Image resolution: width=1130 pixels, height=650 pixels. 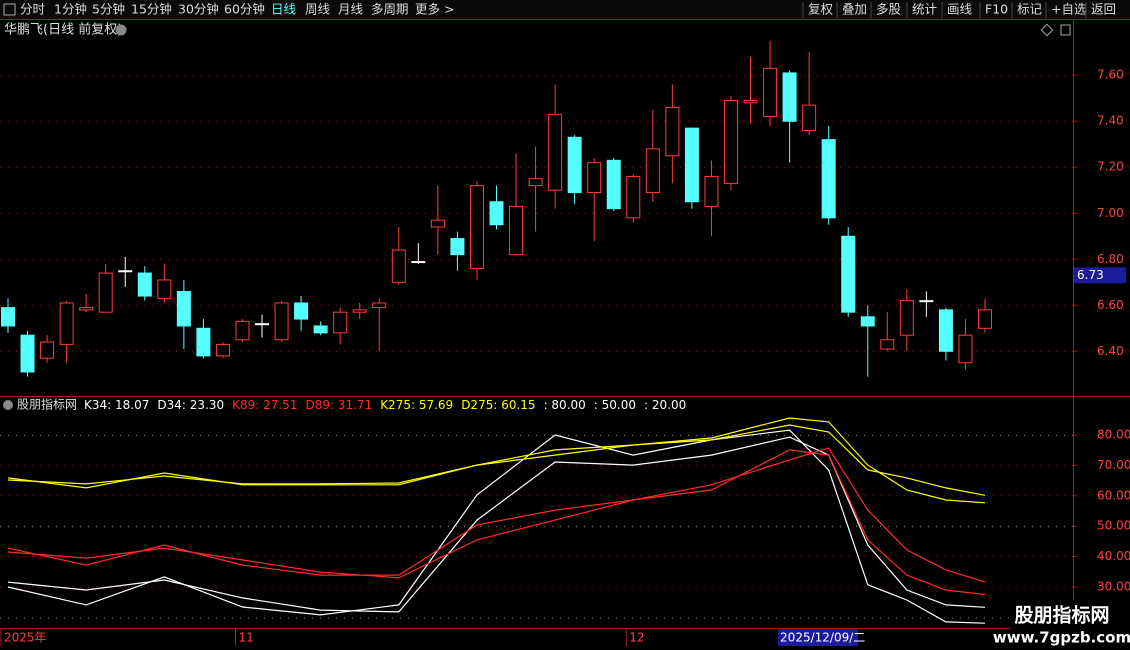 What do you see at coordinates (1113, 465) in the screenshot?
I see `y-tick-label: 70.00` at bounding box center [1113, 465].